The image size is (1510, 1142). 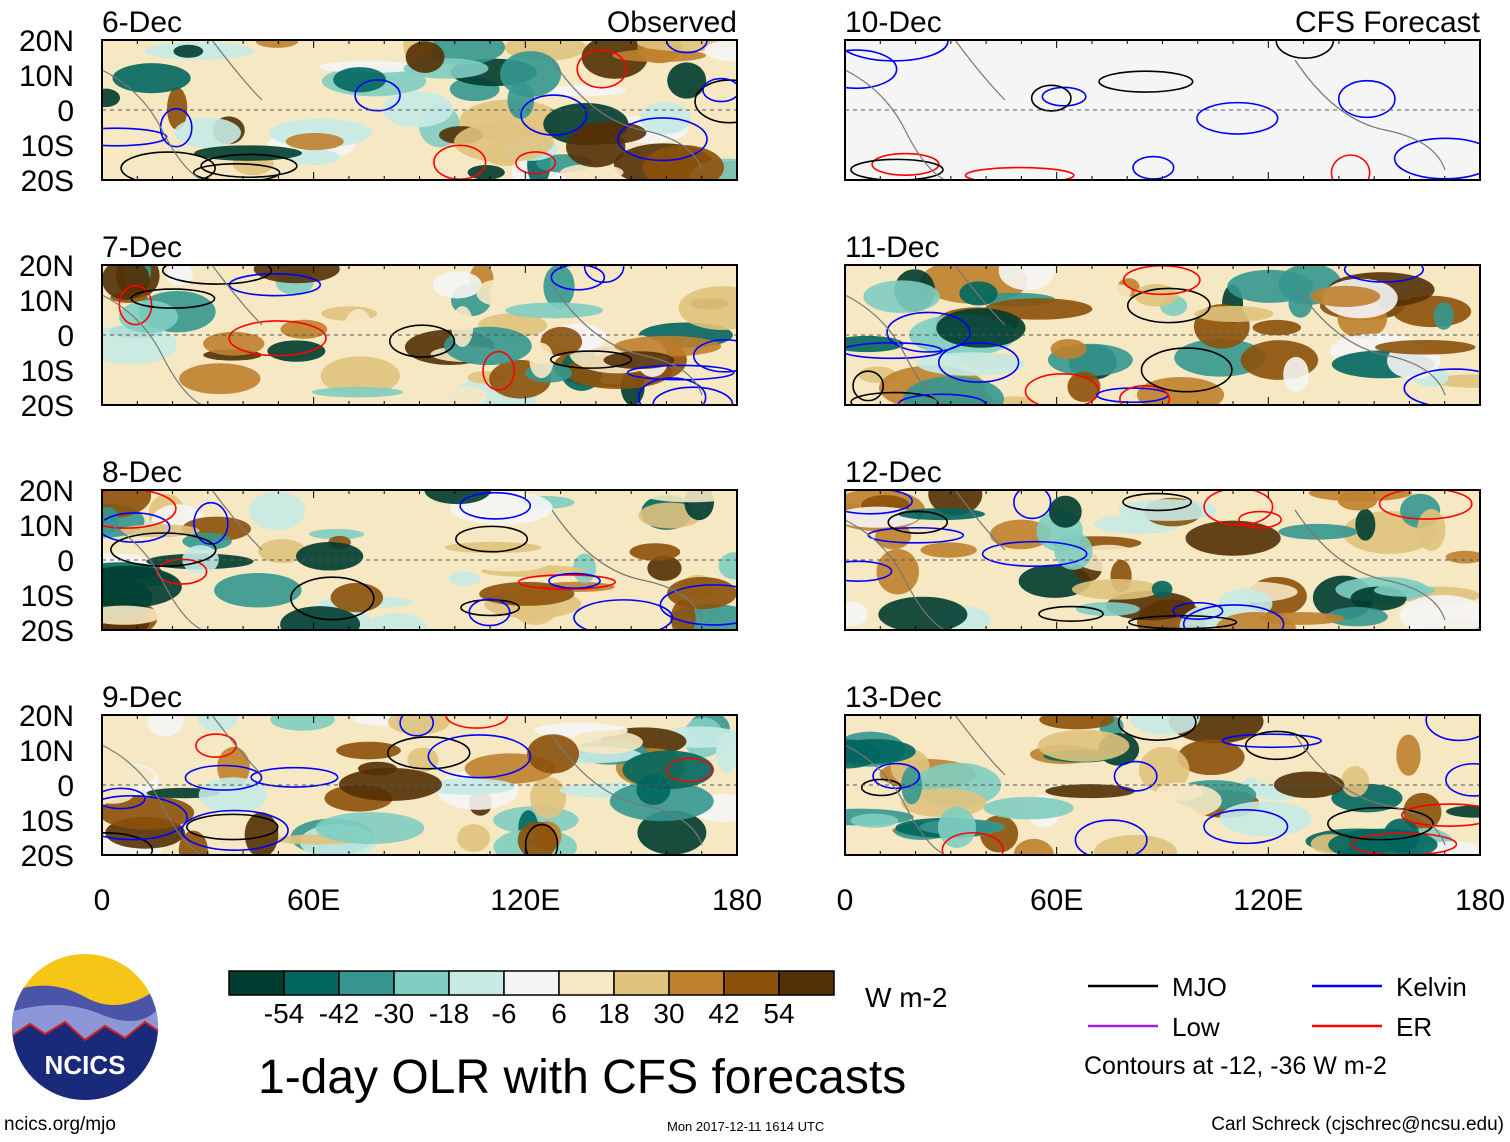 What do you see at coordinates (60, 1124) in the screenshot?
I see `footer-url: ncics.org/mjo` at bounding box center [60, 1124].